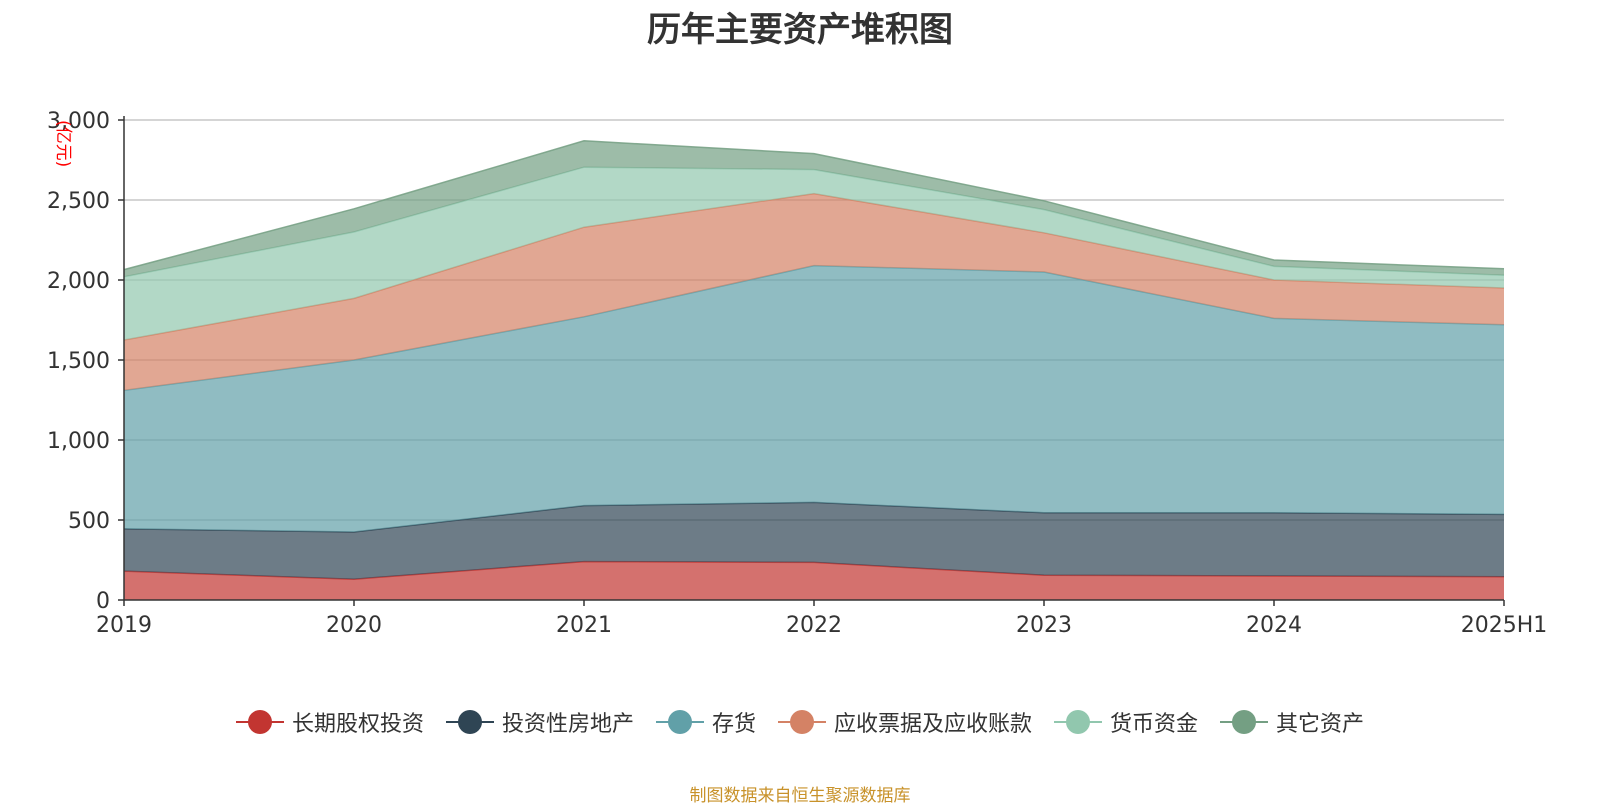  I want to click on legend-item-4: 应收票据及应收账款, so click(905, 722).